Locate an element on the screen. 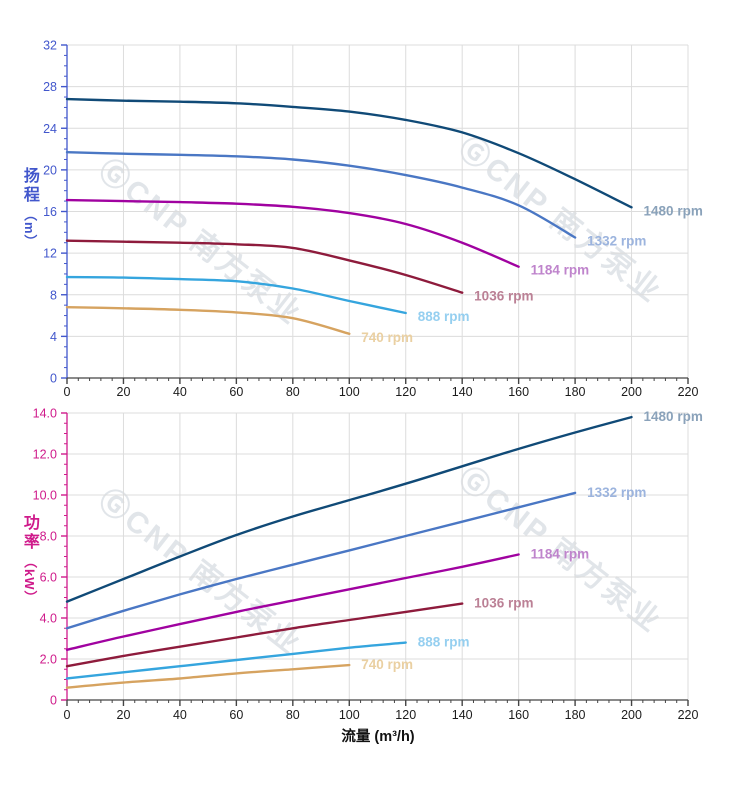 Image resolution: width=752 pixels, height=797 pixels. flow-axis-title: 流量 (m³/h) is located at coordinates (378, 737).